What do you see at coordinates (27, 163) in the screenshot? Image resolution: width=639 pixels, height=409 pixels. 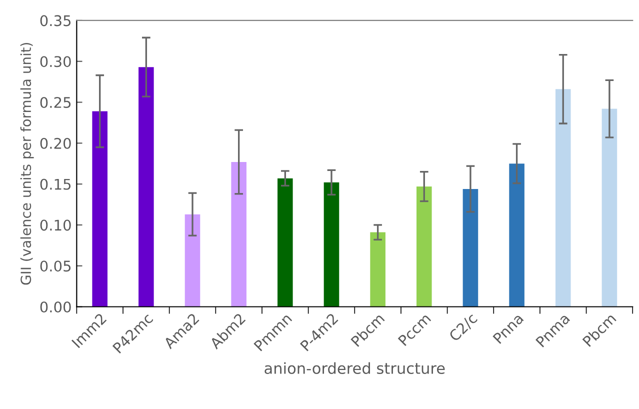 I see `y-axis-title: GII (valence units per formula unit)` at bounding box center [27, 163].